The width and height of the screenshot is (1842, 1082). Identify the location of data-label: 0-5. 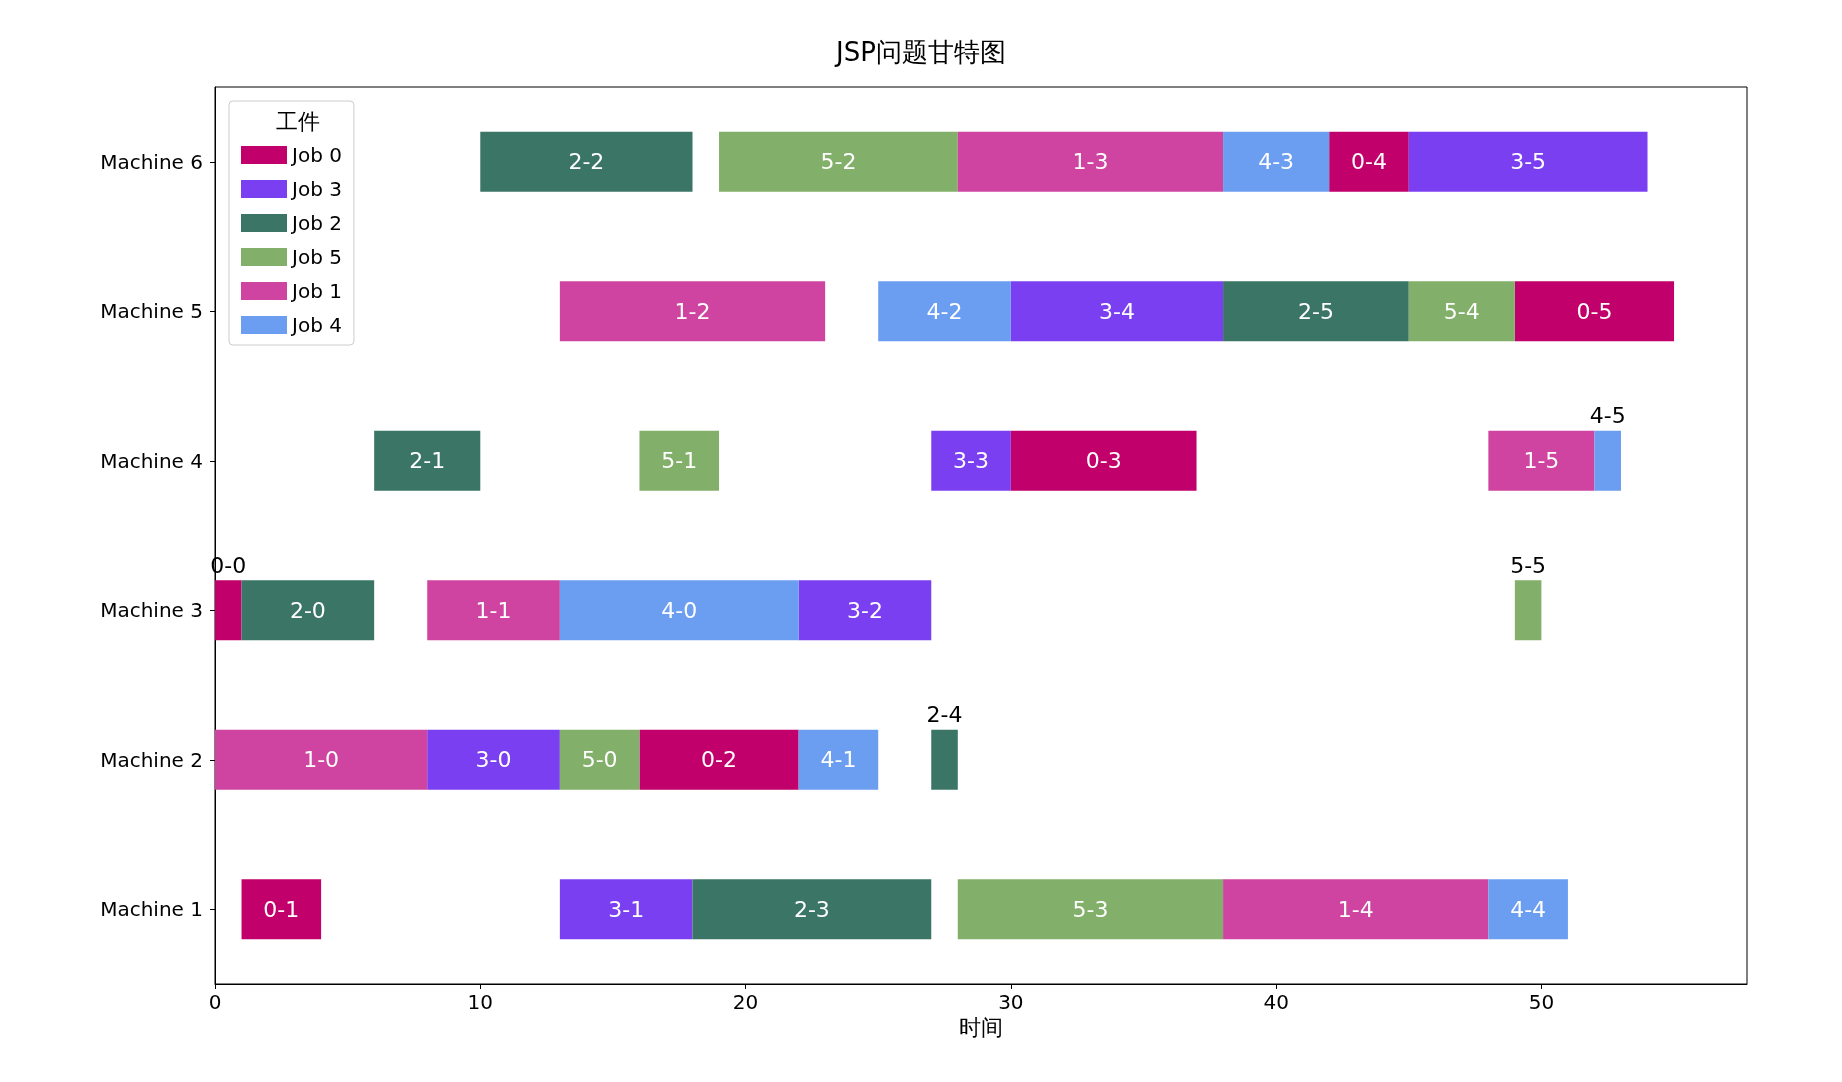
(1594, 311).